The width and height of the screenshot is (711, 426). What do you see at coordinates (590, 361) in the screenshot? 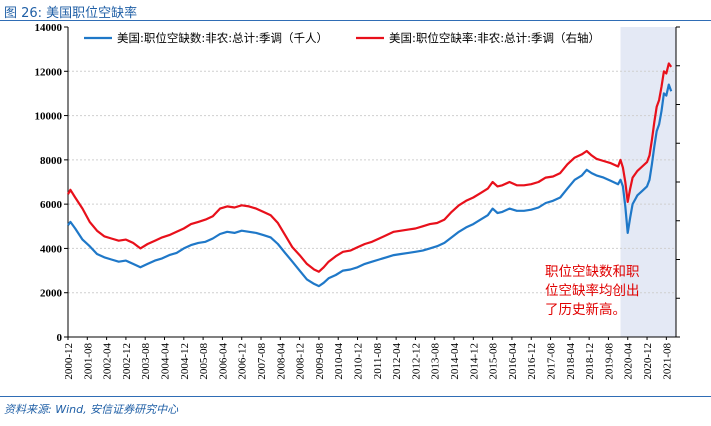
I see `x-tick-label: 2018-12` at bounding box center [590, 361].